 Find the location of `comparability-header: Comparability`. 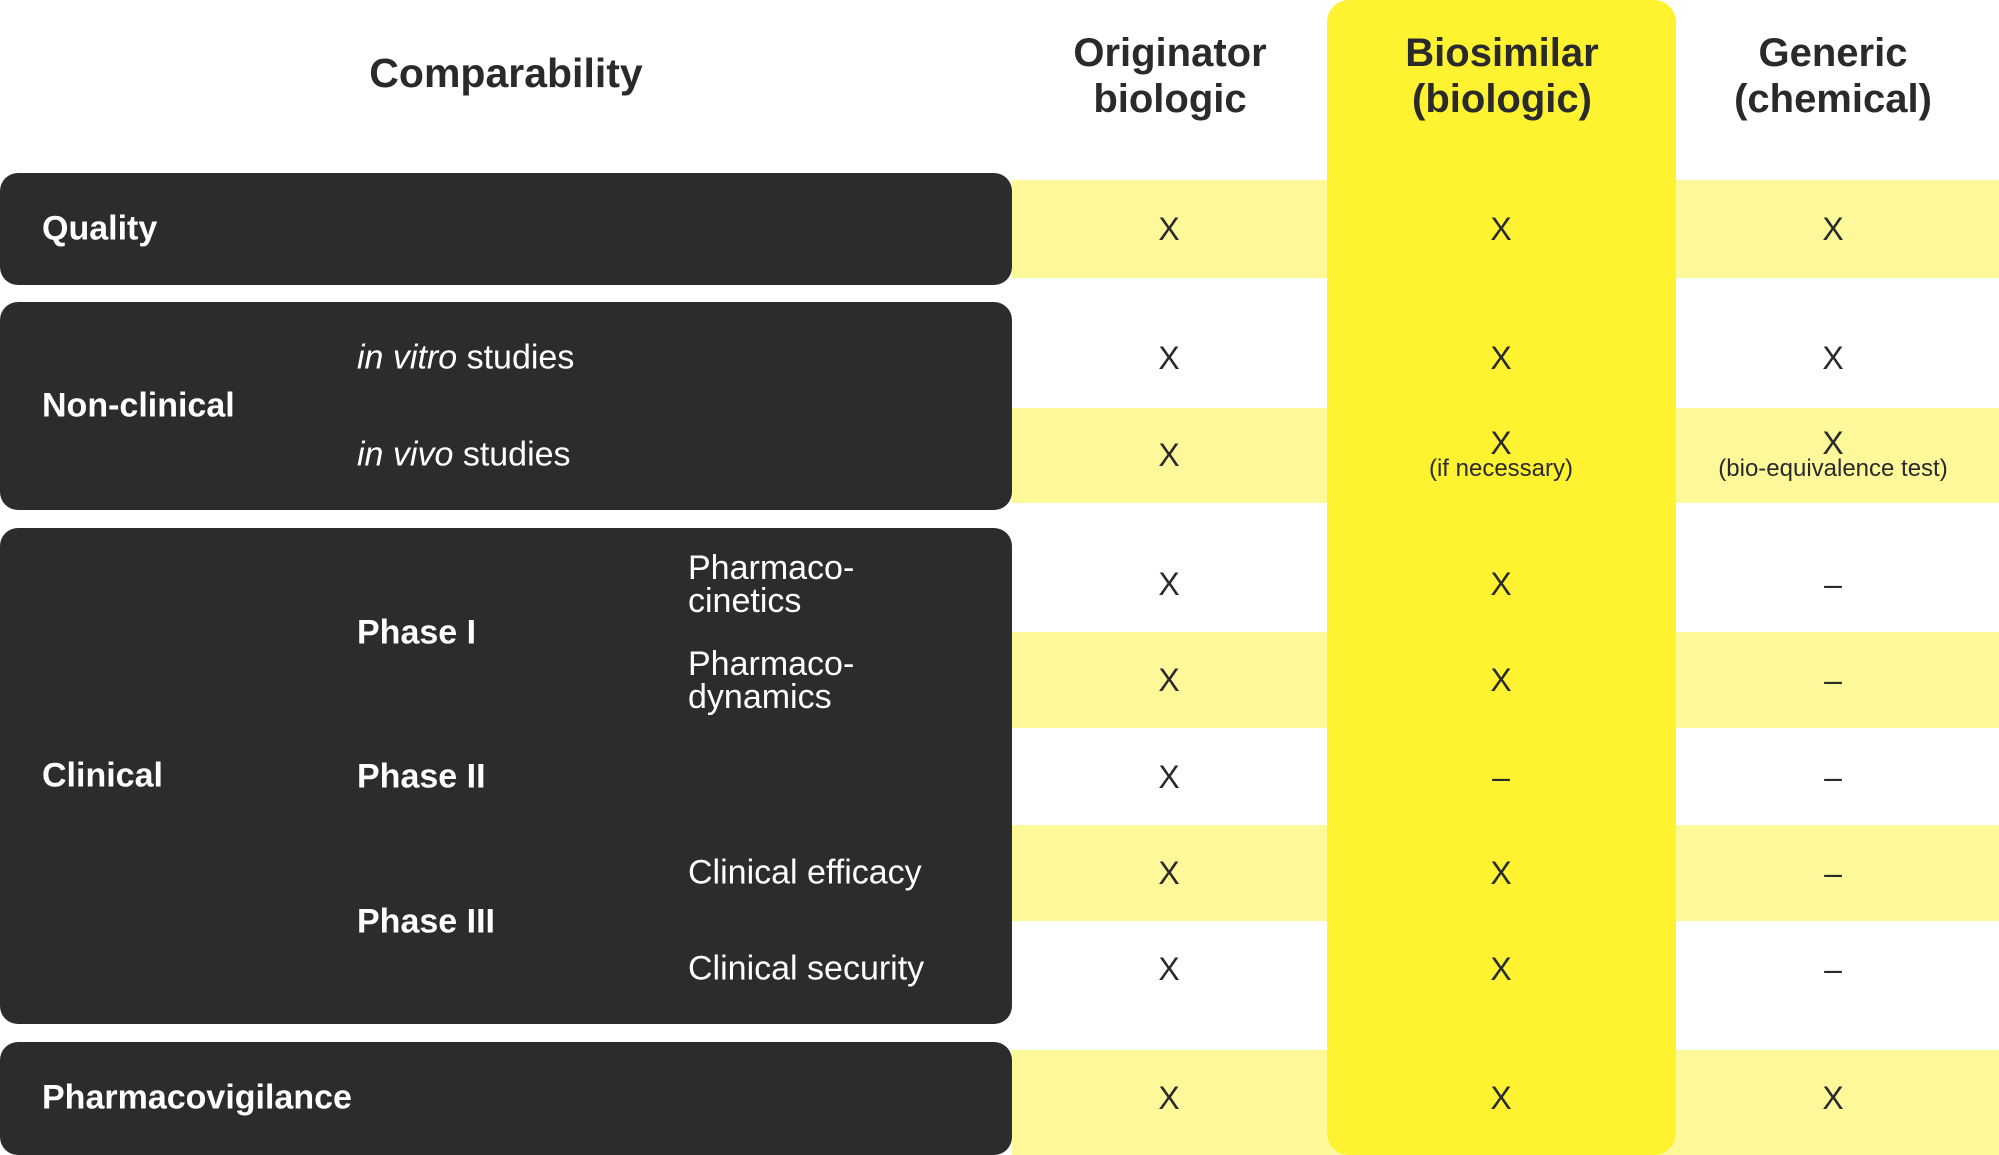

comparability-header: Comparability is located at coordinates (506, 73).